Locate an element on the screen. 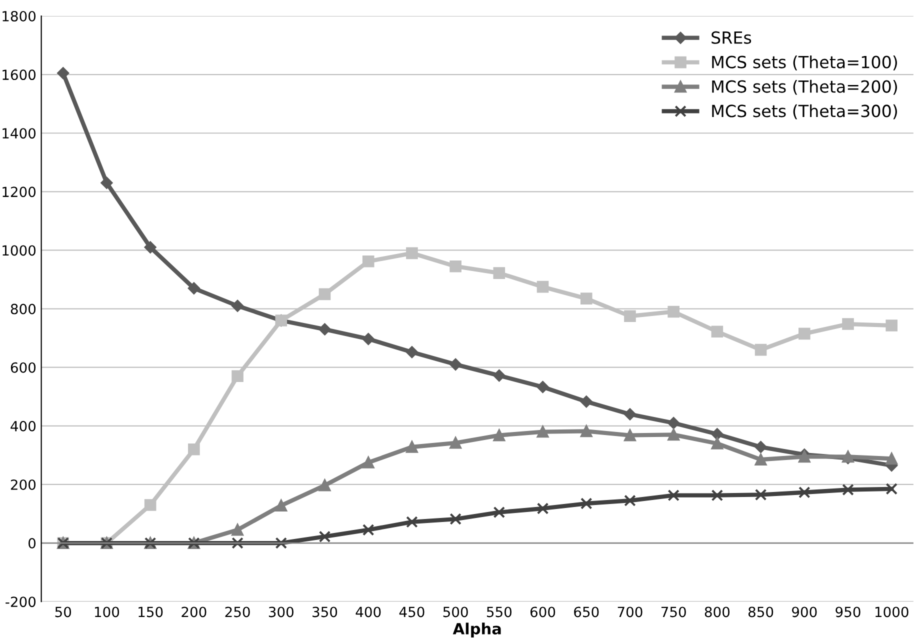 The width and height of the screenshot is (918, 640). x-tick-label: 950 is located at coordinates (848, 612).